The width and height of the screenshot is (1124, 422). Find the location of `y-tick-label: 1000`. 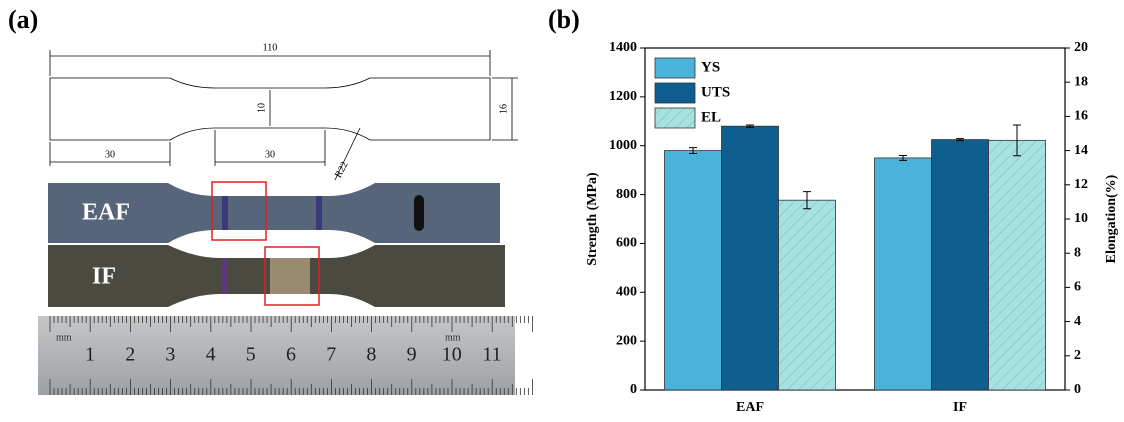

y-tick-label: 1000 is located at coordinates (623, 145).